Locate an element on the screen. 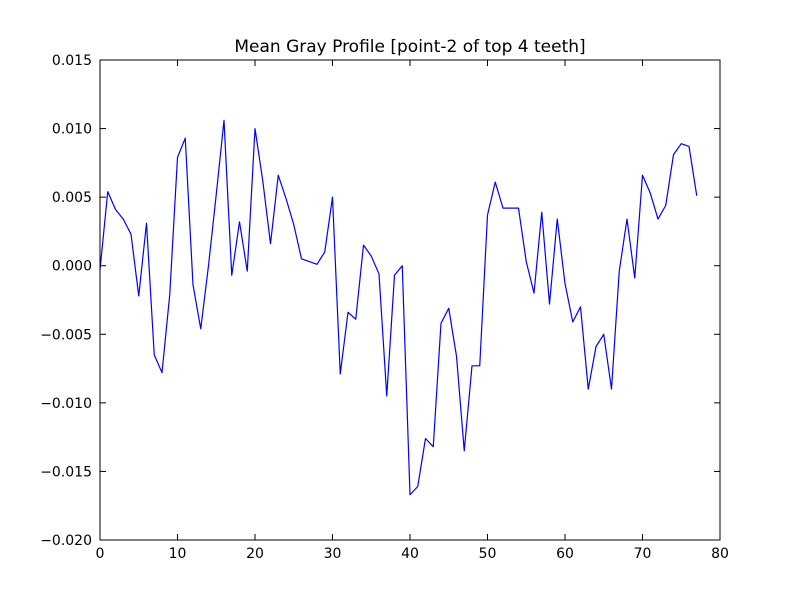  x-tick-label: 40 is located at coordinates (410, 554).